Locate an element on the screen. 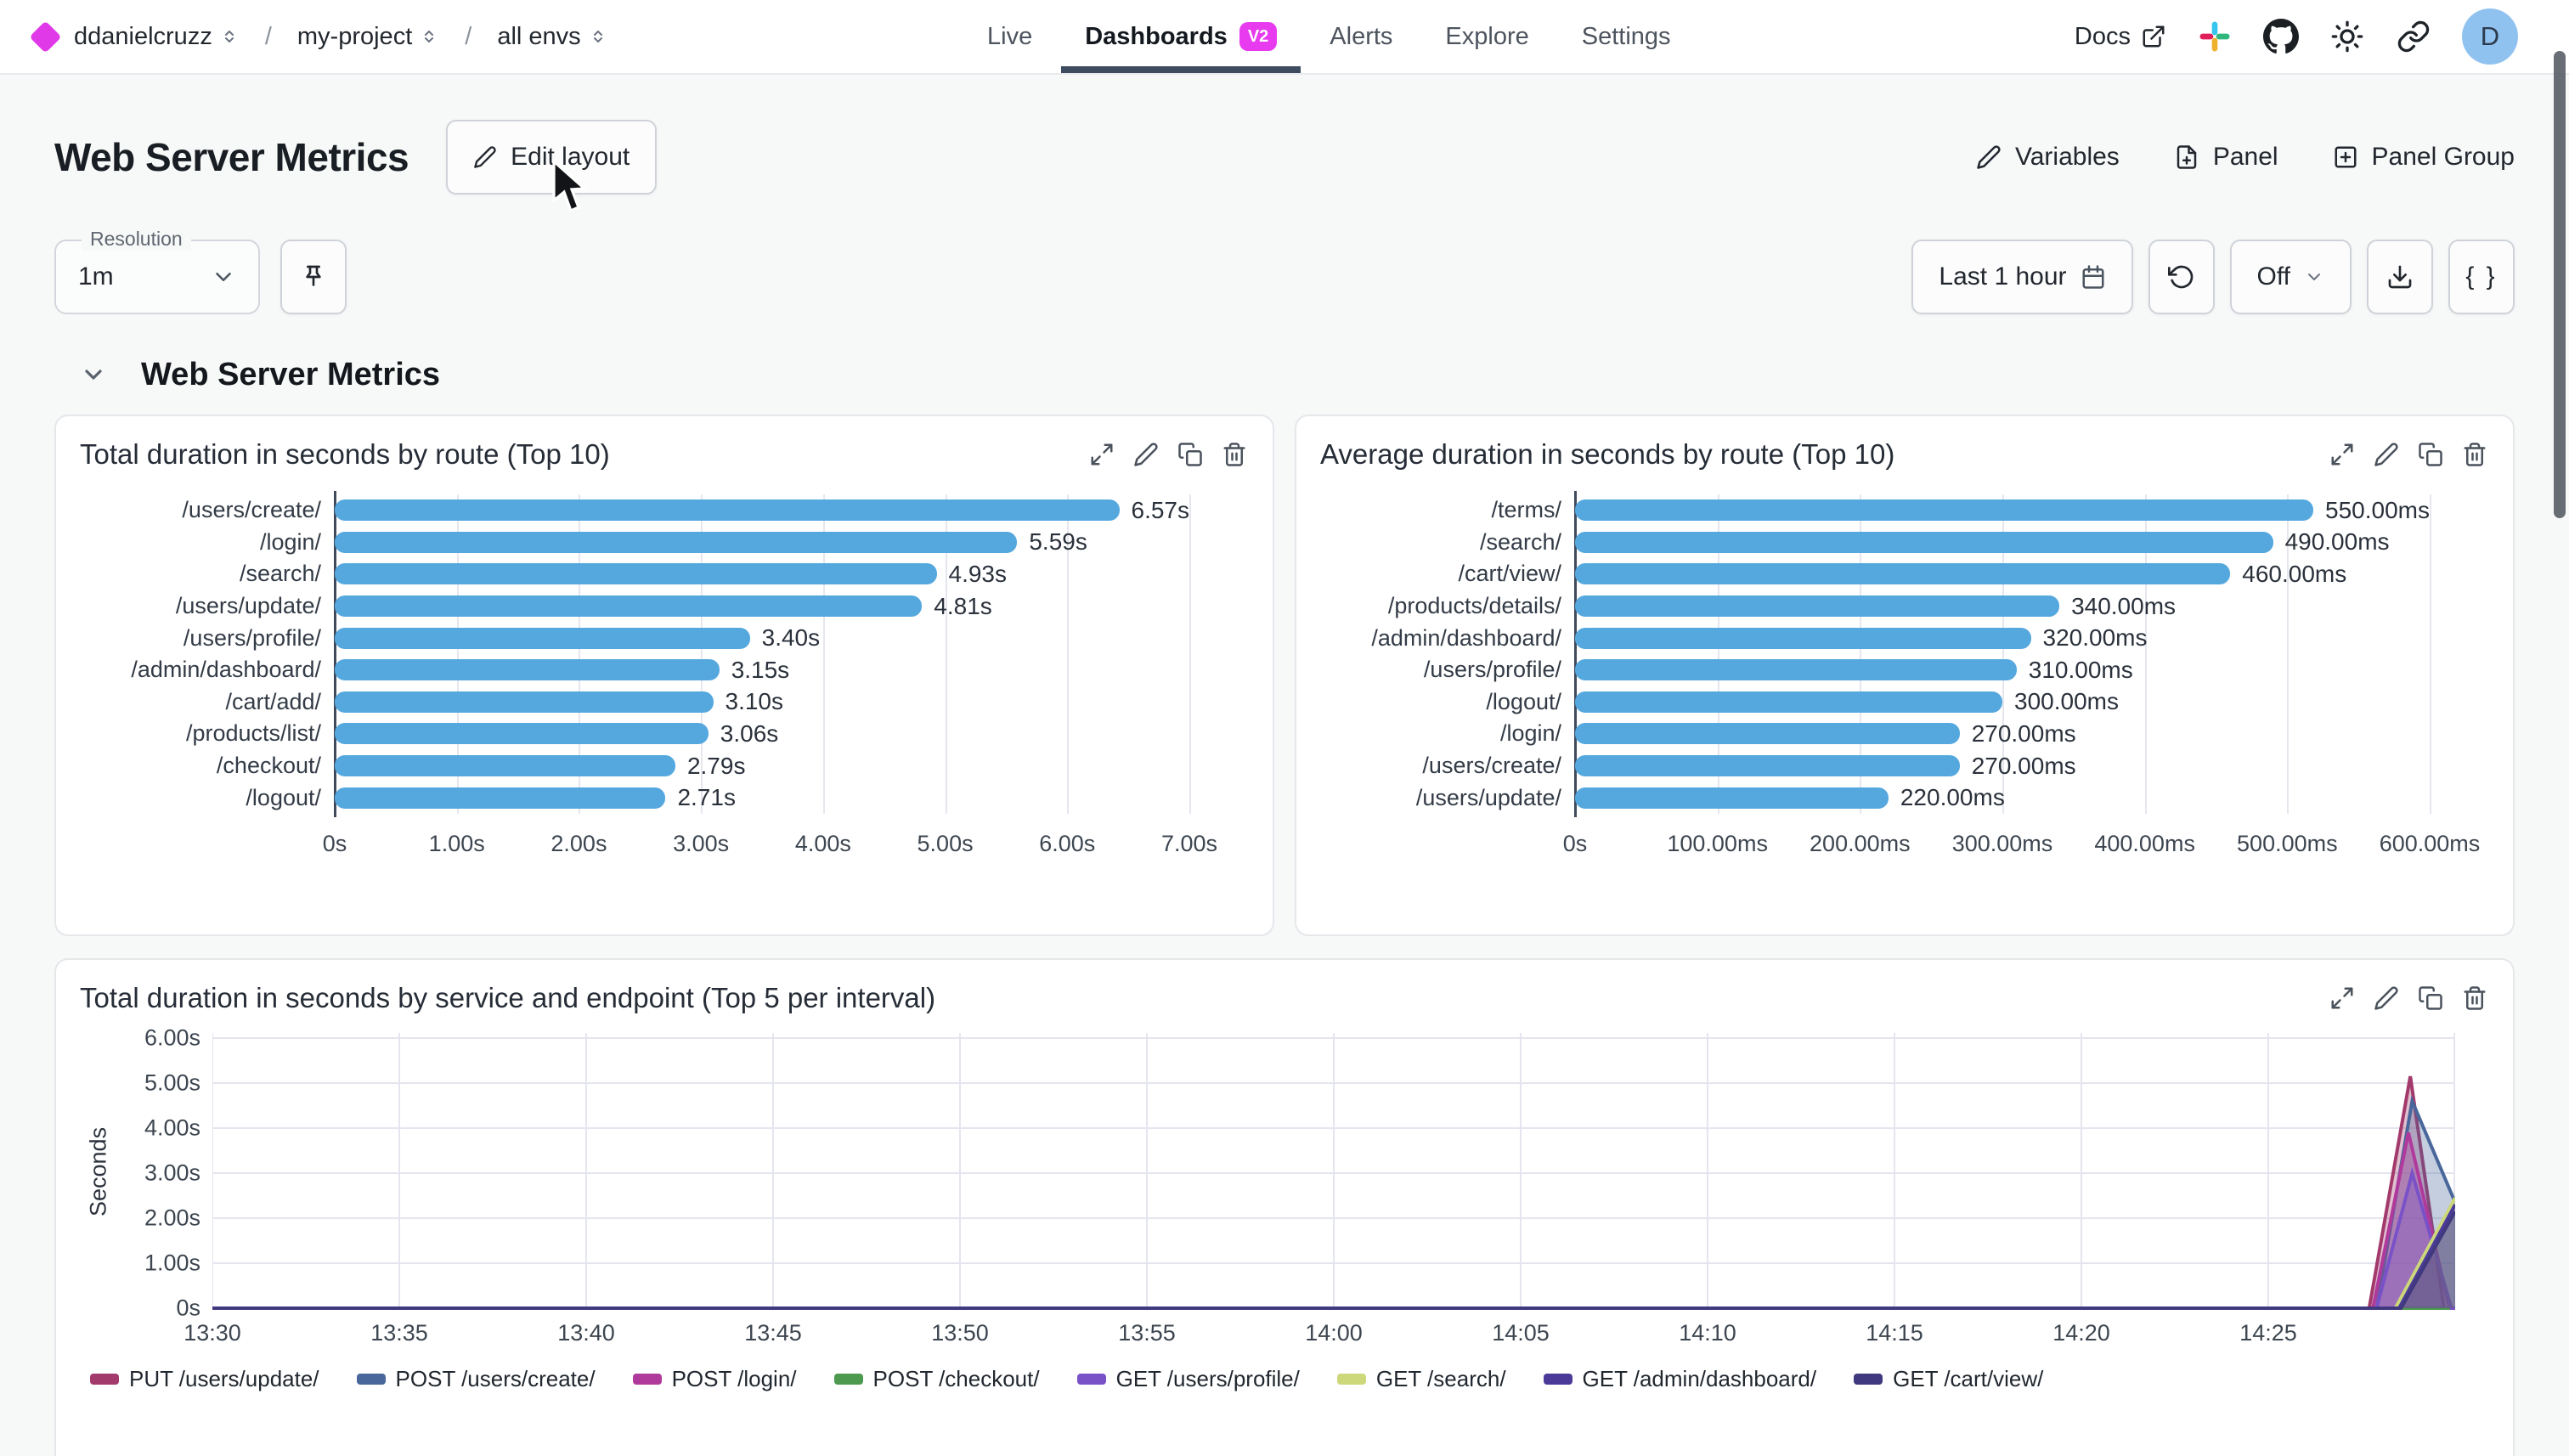 The height and width of the screenshot is (1456, 2569). add-panel-button: Panel is located at coordinates (2226, 157).